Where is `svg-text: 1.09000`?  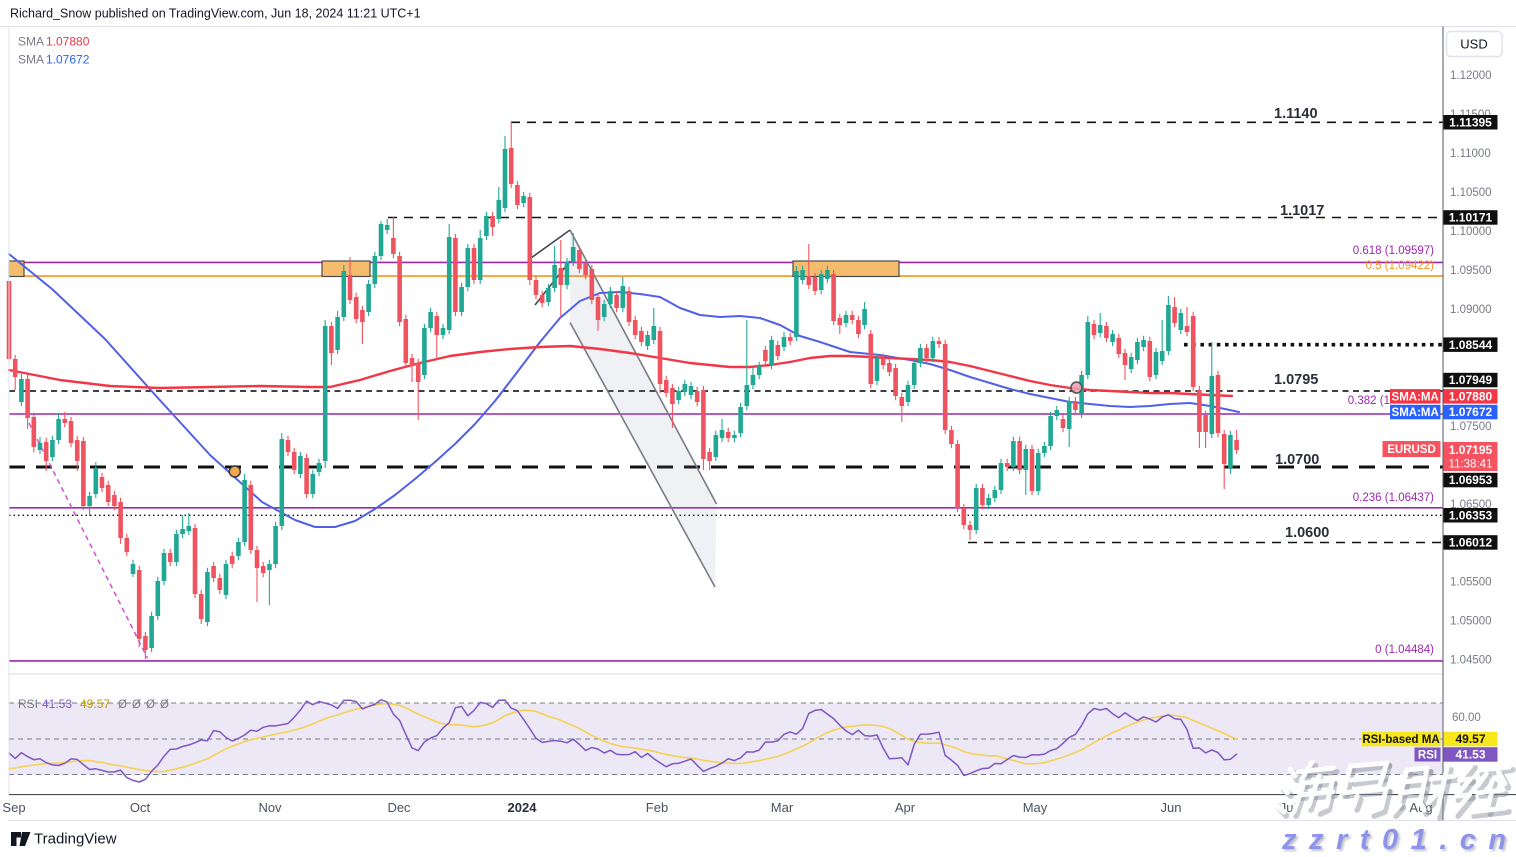 svg-text: 1.09000 is located at coordinates (1471, 310).